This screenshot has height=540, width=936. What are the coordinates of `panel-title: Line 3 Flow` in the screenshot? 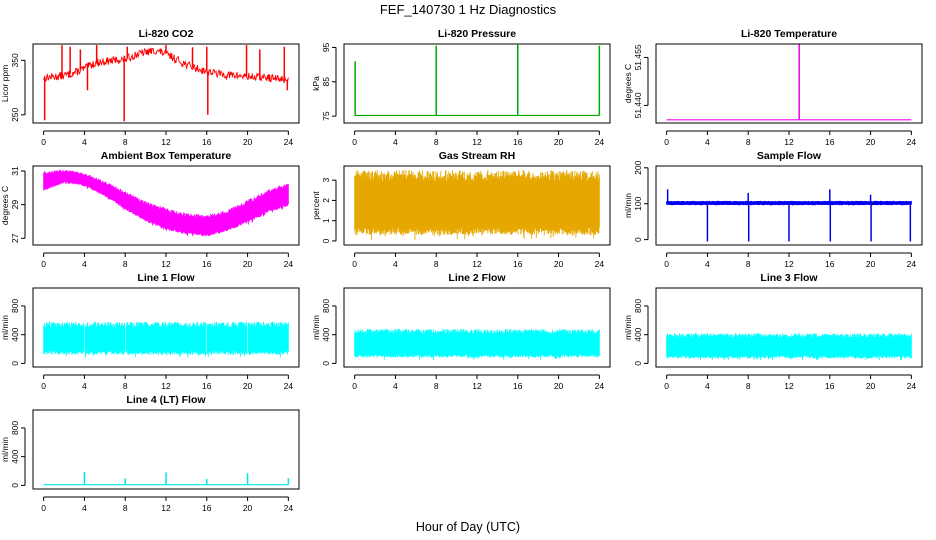 It's located at (789, 278).